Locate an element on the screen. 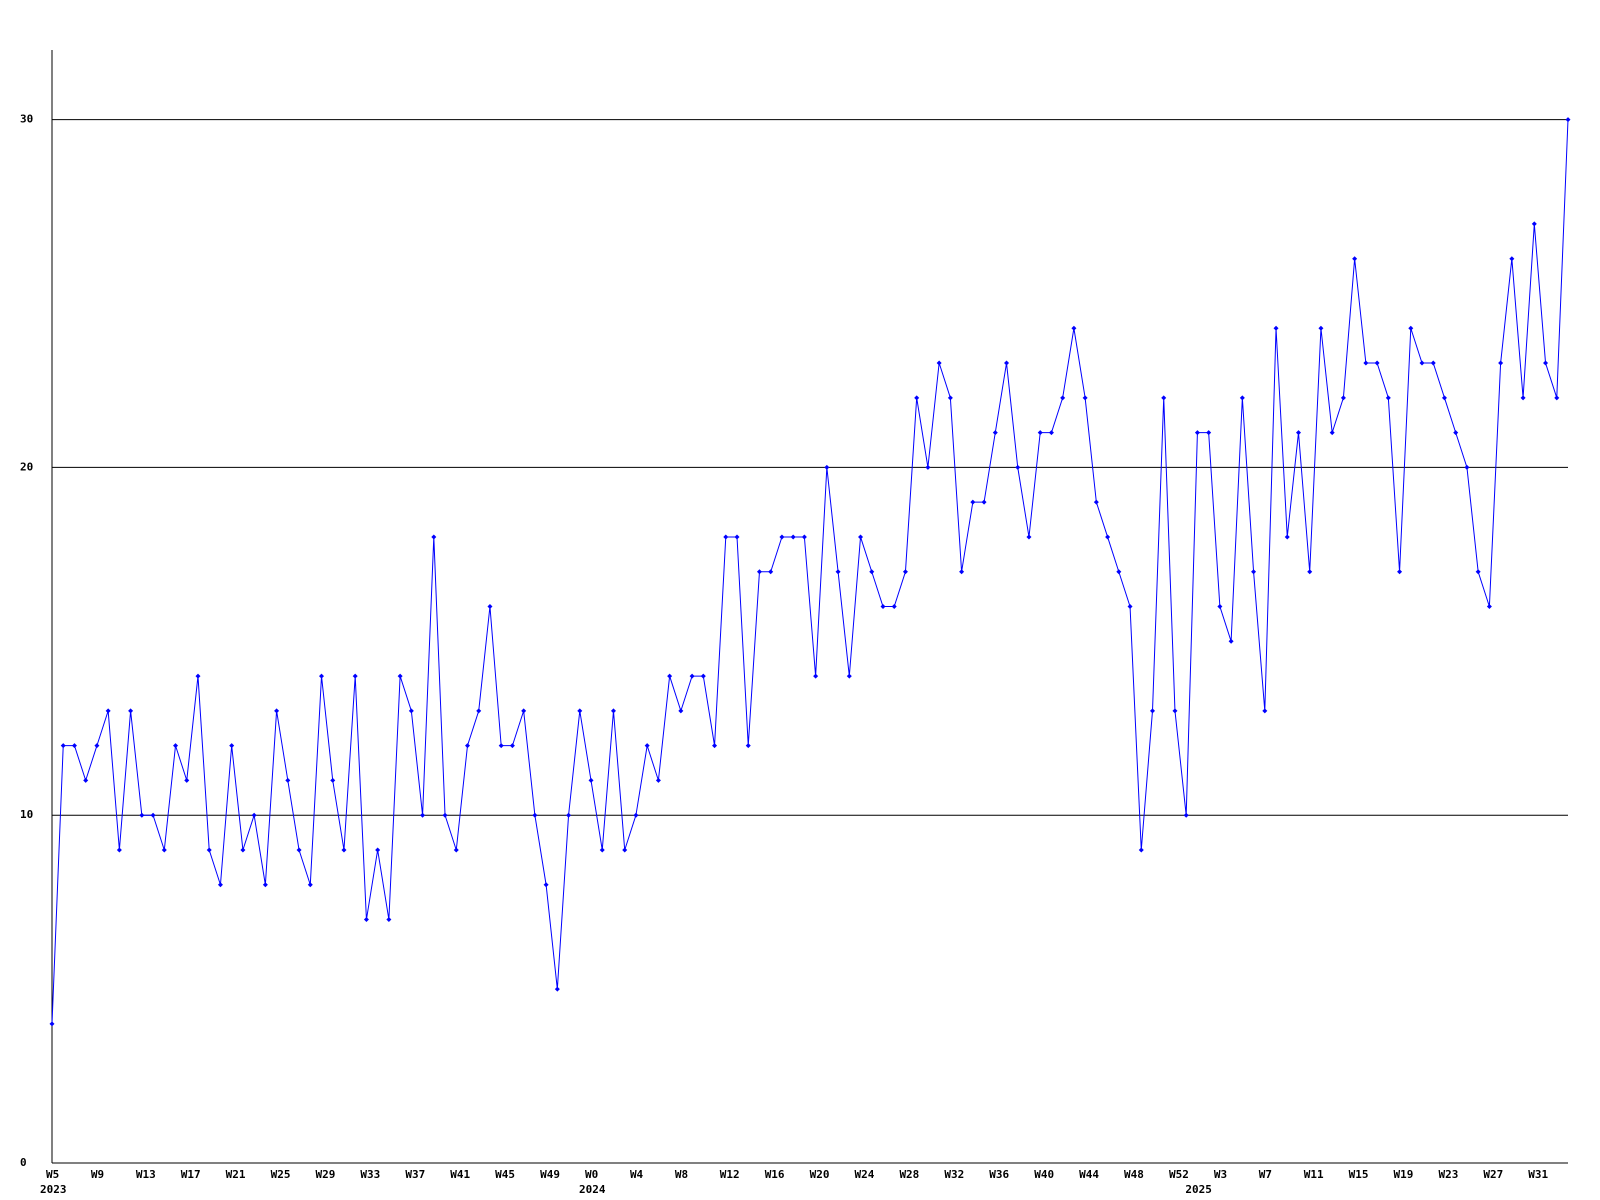 The height and width of the screenshot is (1200, 1600). x-tick-label: W25 is located at coordinates (281, 1174).